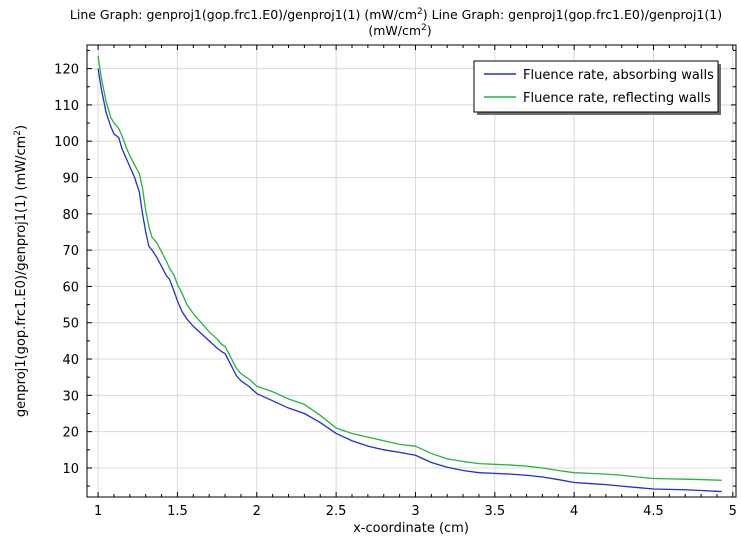 The height and width of the screenshot is (539, 741). Describe the element at coordinates (70, 469) in the screenshot. I see `y-tick-label: 10` at that location.